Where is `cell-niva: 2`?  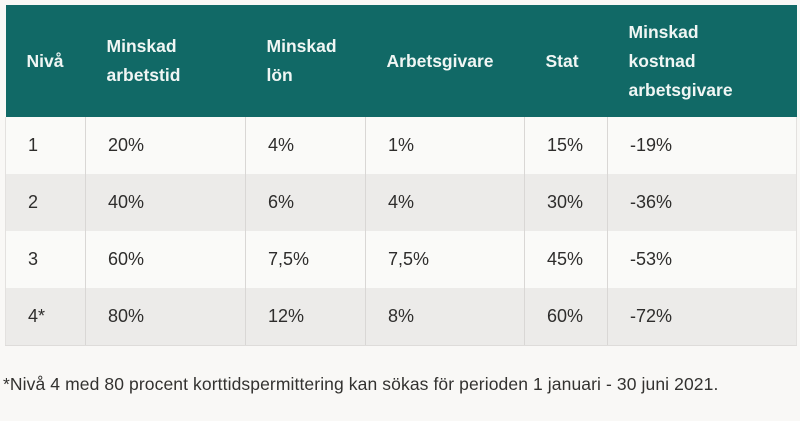 cell-niva: 2 is located at coordinates (45, 202).